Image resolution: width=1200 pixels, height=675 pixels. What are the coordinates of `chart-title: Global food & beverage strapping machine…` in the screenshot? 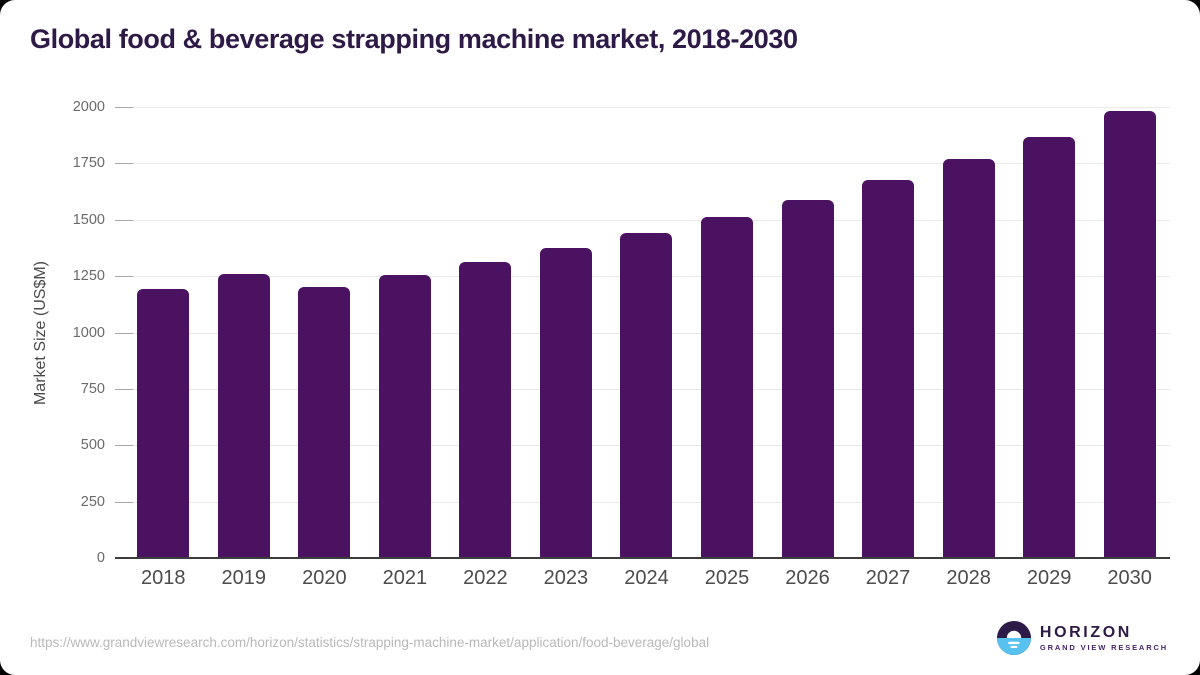 It's located at (414, 39).